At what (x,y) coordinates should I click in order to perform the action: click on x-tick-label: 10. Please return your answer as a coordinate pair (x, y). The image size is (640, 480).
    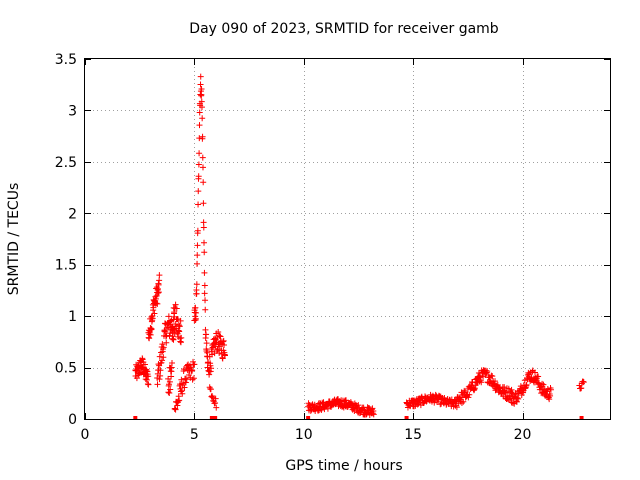
    Looking at the image, I should click on (304, 435).